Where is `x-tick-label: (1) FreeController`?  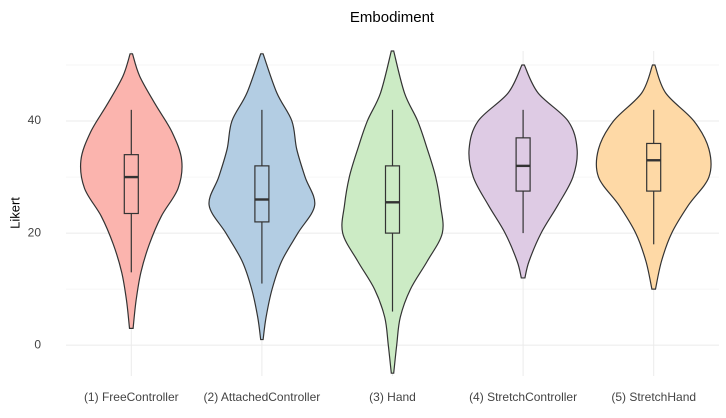 x-tick-label: (1) FreeController is located at coordinates (131, 397).